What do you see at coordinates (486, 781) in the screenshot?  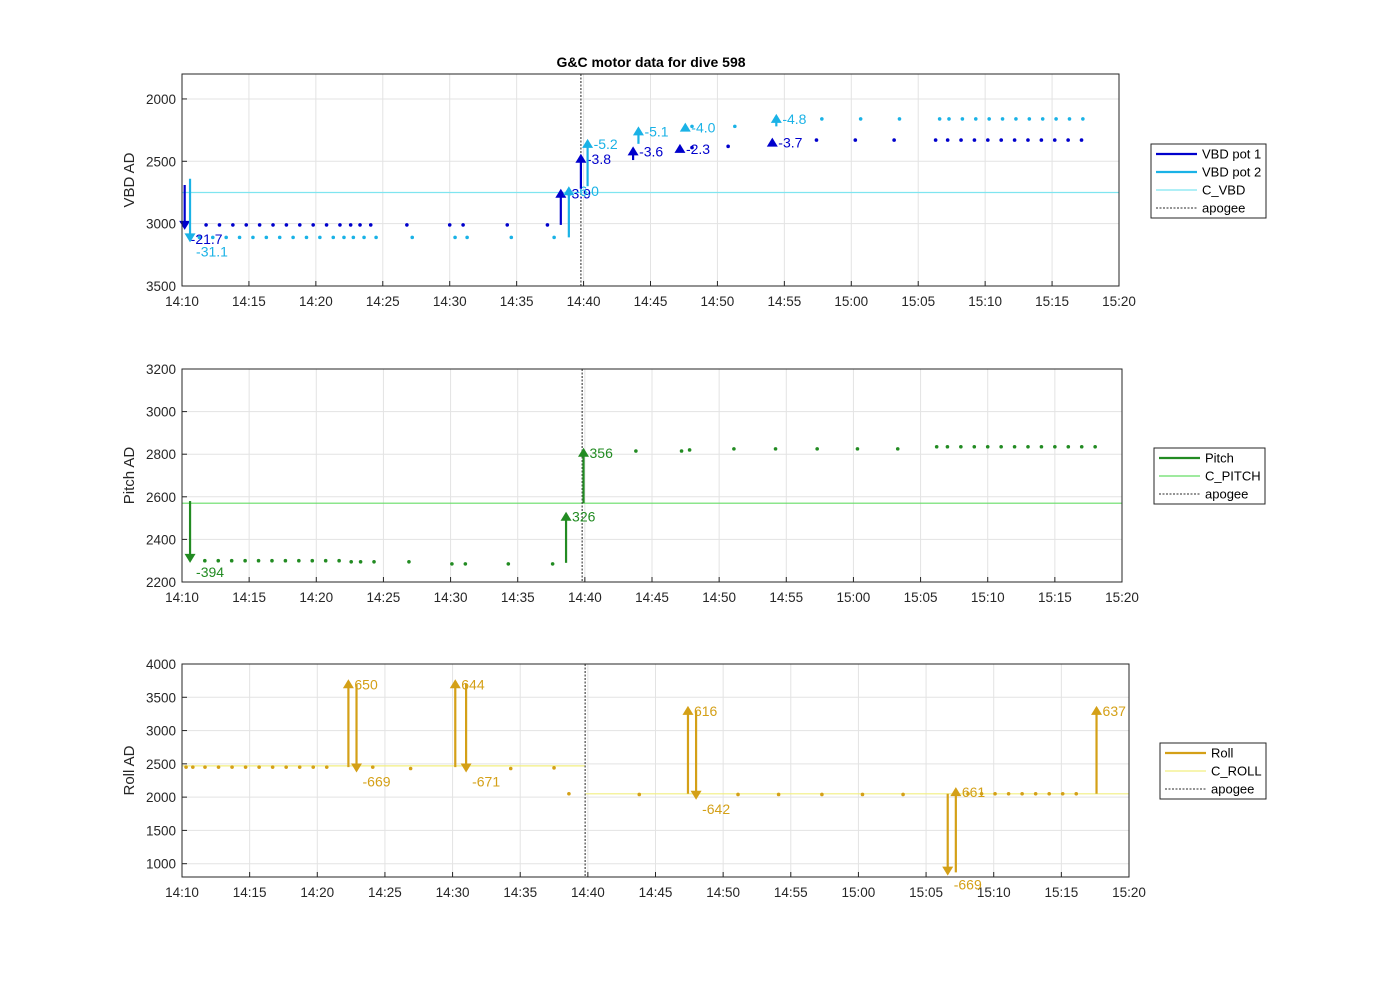 I see `move-label: -671` at bounding box center [486, 781].